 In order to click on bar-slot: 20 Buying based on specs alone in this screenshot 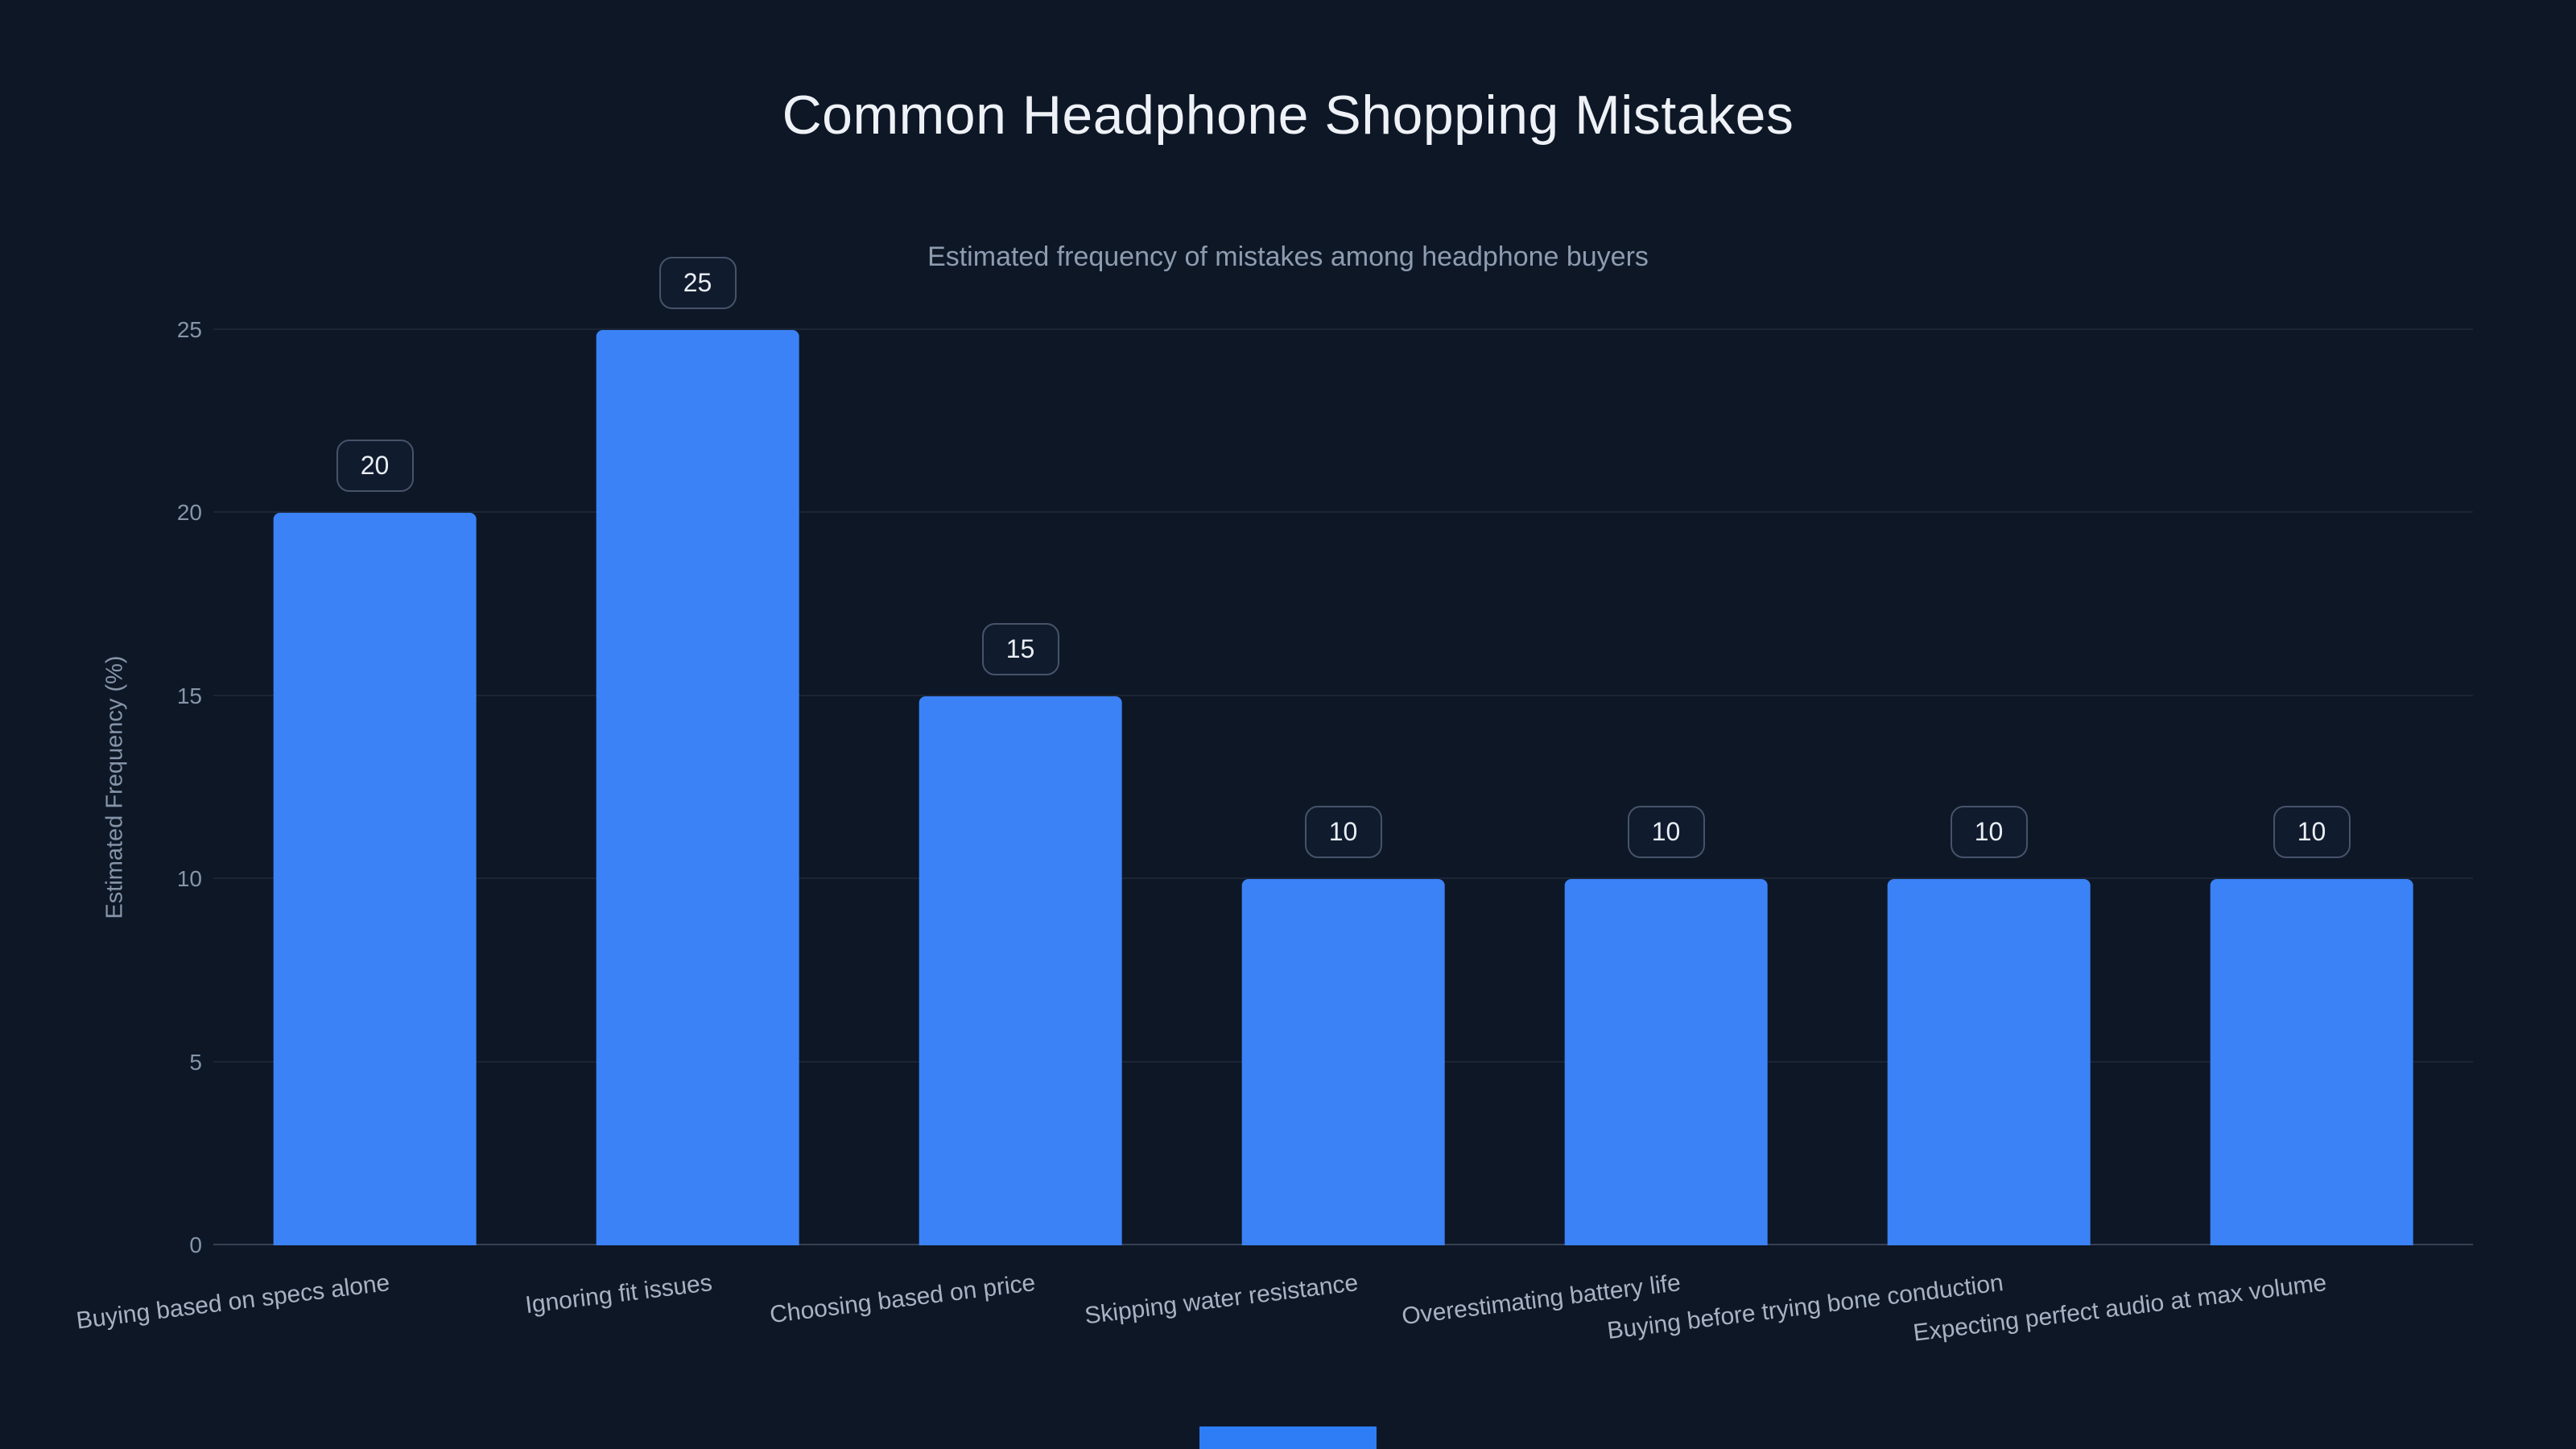, I will do `click(305, 832)`.